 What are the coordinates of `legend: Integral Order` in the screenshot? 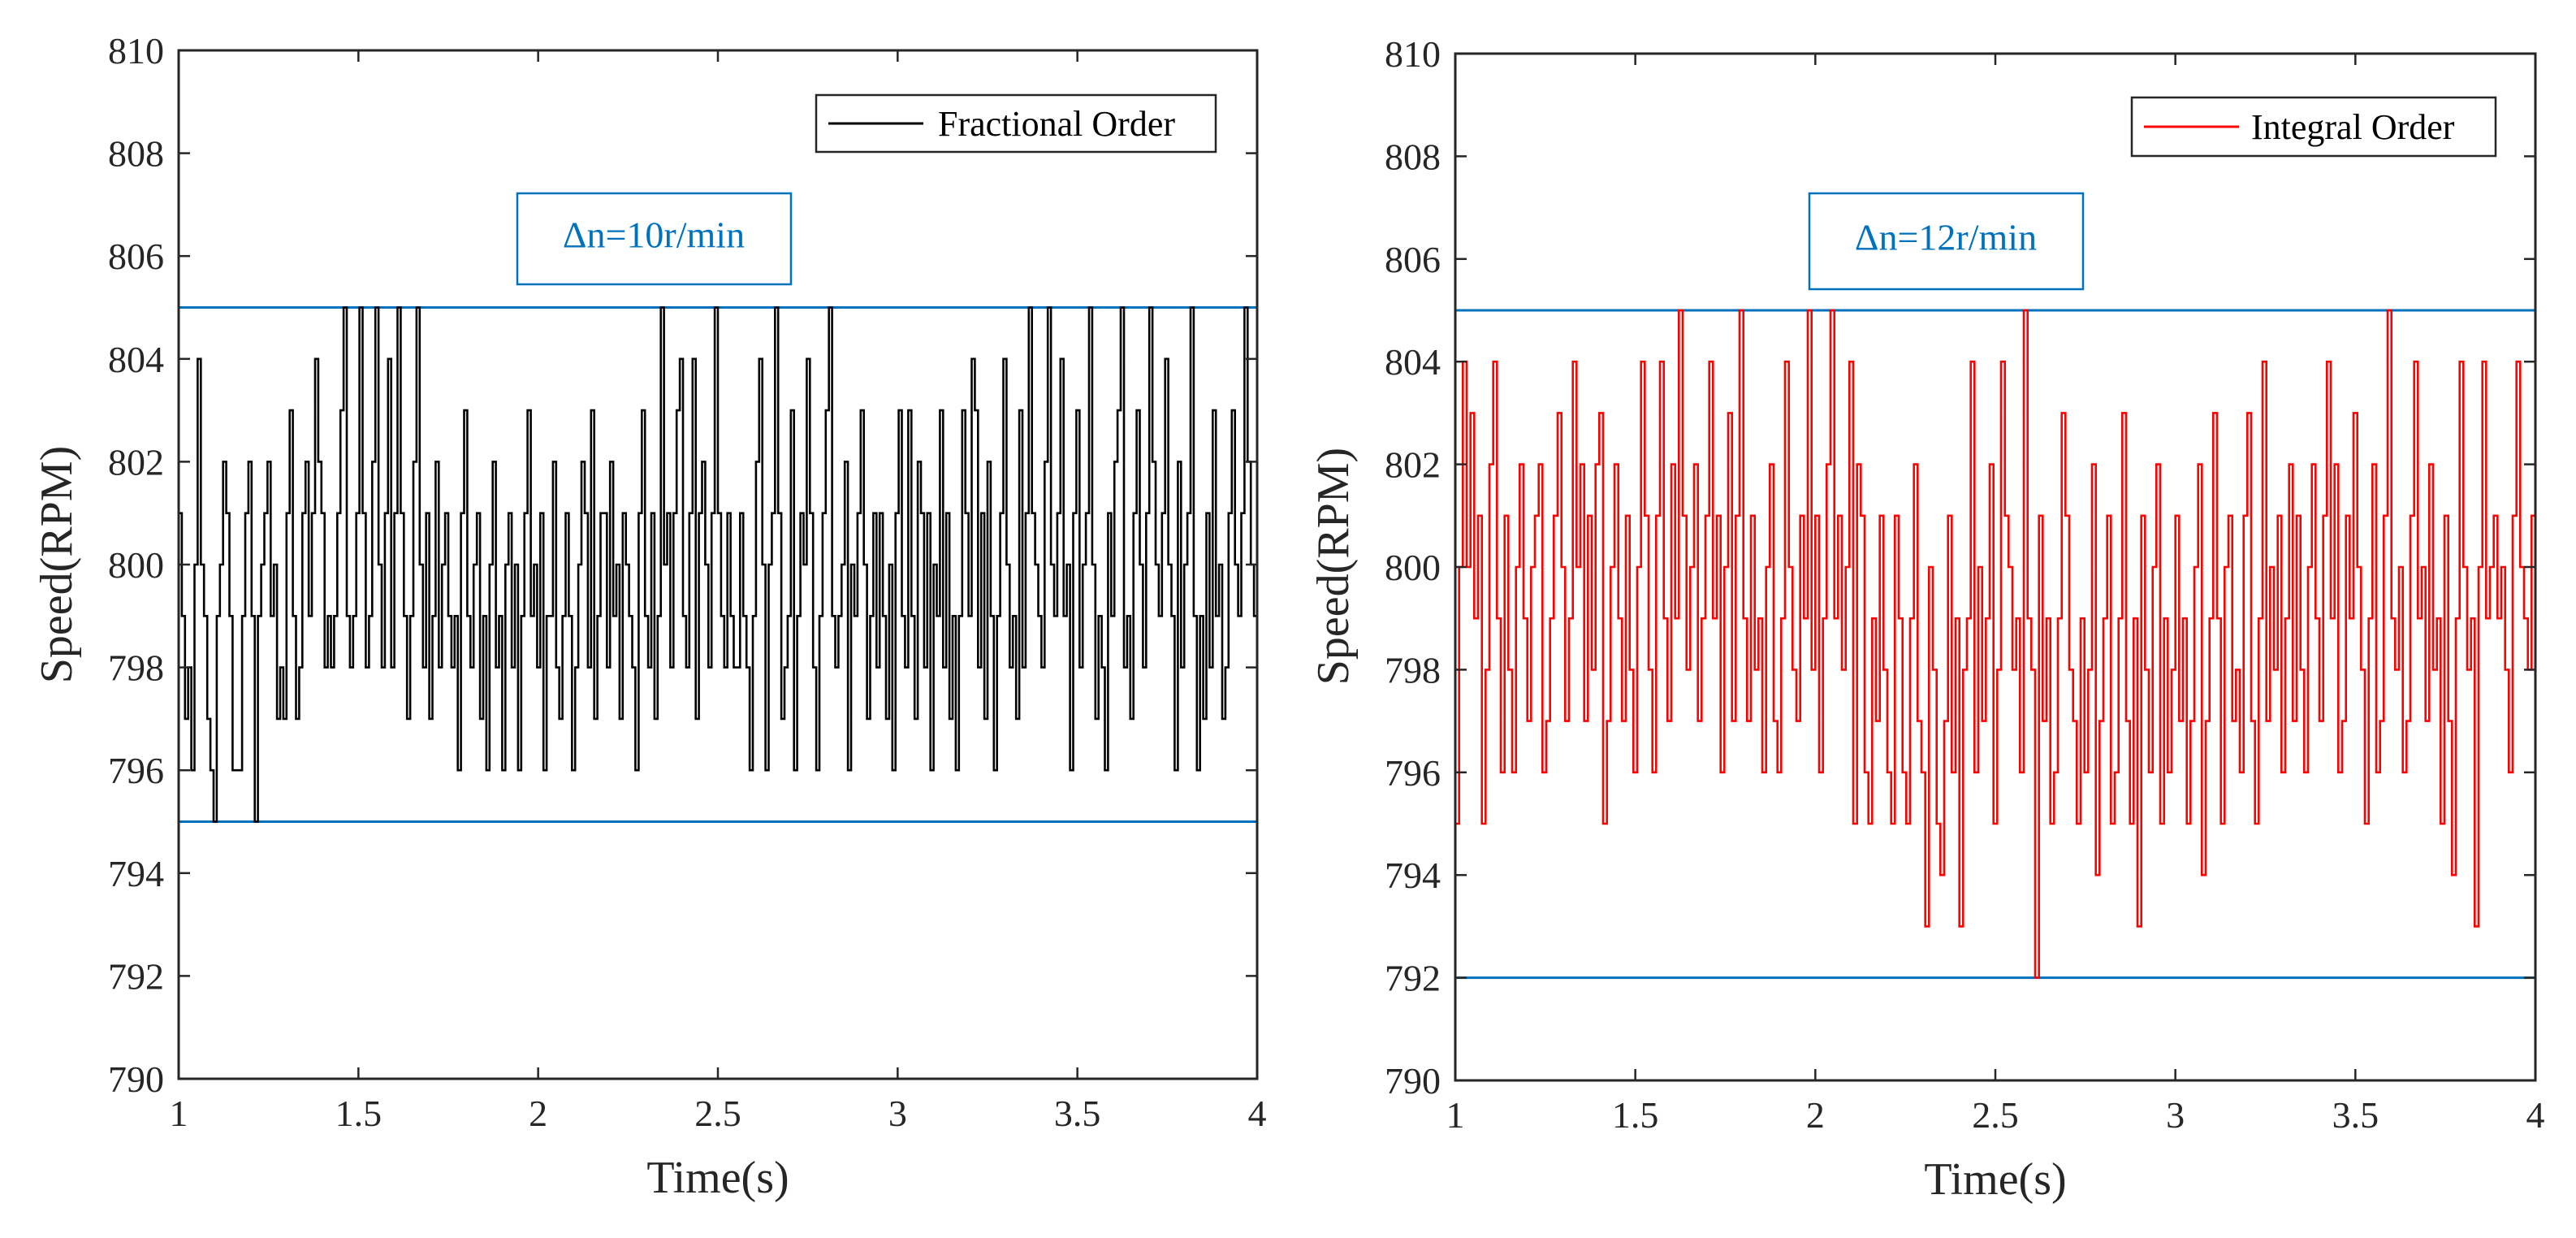 It's located at (2314, 127).